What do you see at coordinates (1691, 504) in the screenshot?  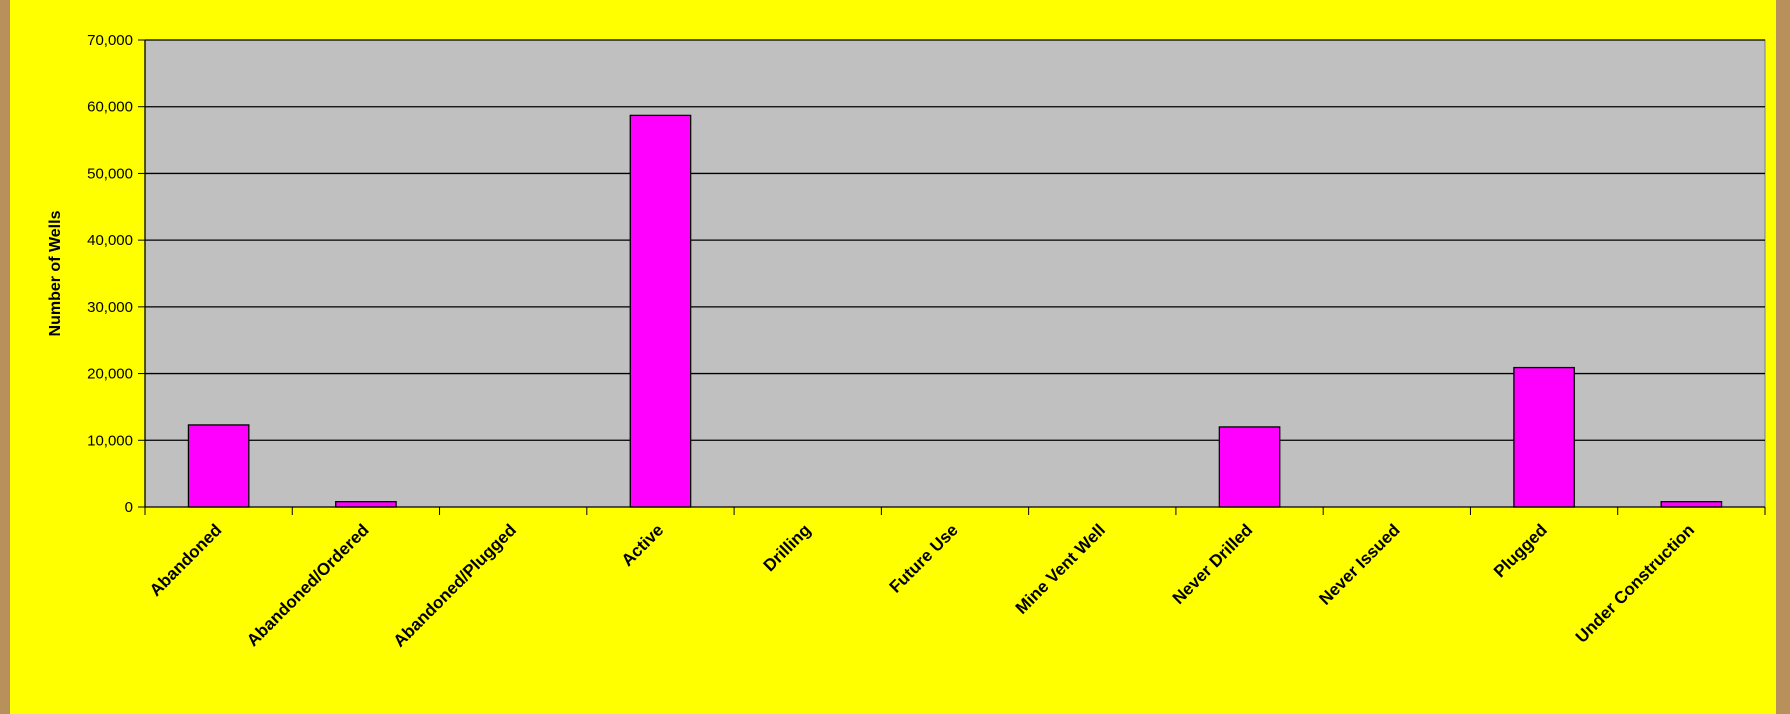 I see `bar-under-construction` at bounding box center [1691, 504].